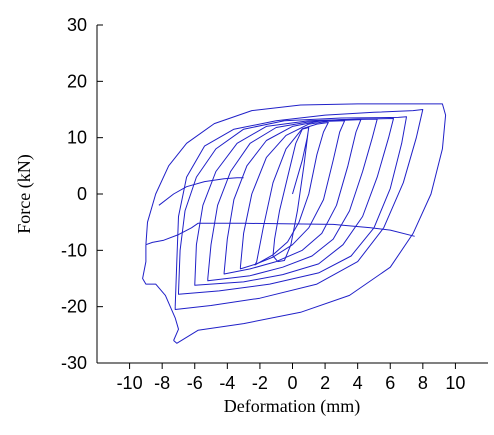 The image size is (494, 435). What do you see at coordinates (77, 138) in the screenshot?
I see `y-tick-label: 10` at bounding box center [77, 138].